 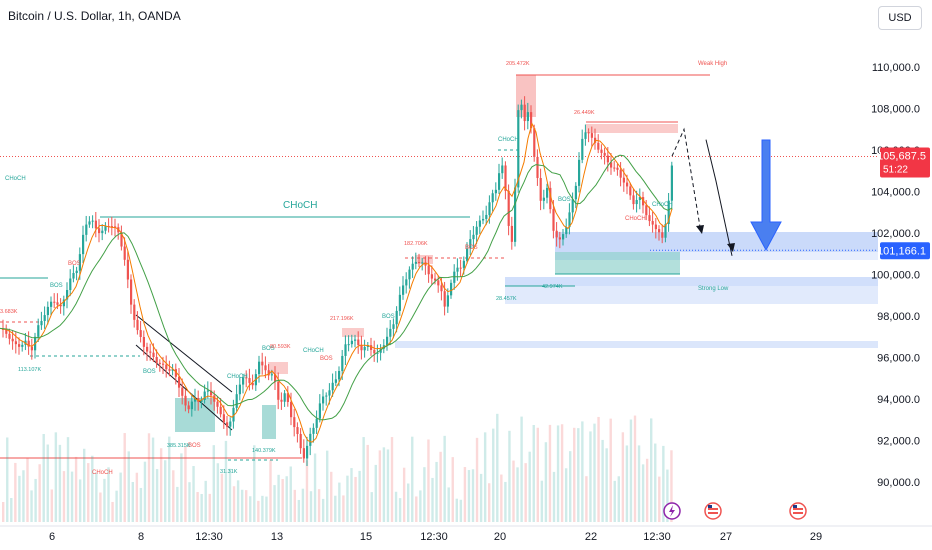 I want to click on volume-label: 182.706K, so click(x=416, y=244).